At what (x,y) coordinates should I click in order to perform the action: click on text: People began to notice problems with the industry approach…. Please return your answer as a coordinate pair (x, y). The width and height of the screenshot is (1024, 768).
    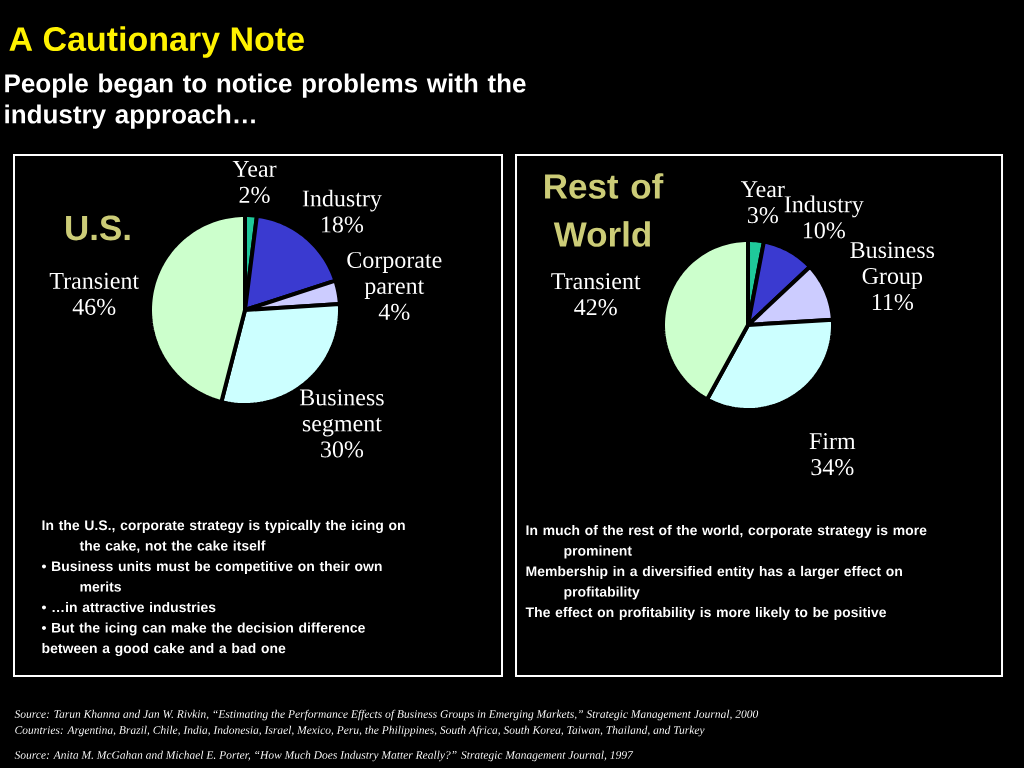
    Looking at the image, I should click on (265, 101).